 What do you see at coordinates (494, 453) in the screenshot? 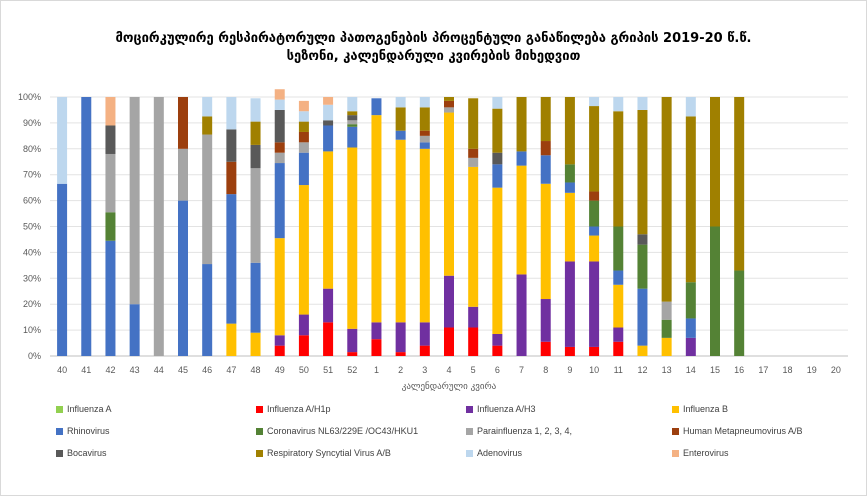
I see `legend-item: Adenovirus` at bounding box center [494, 453].